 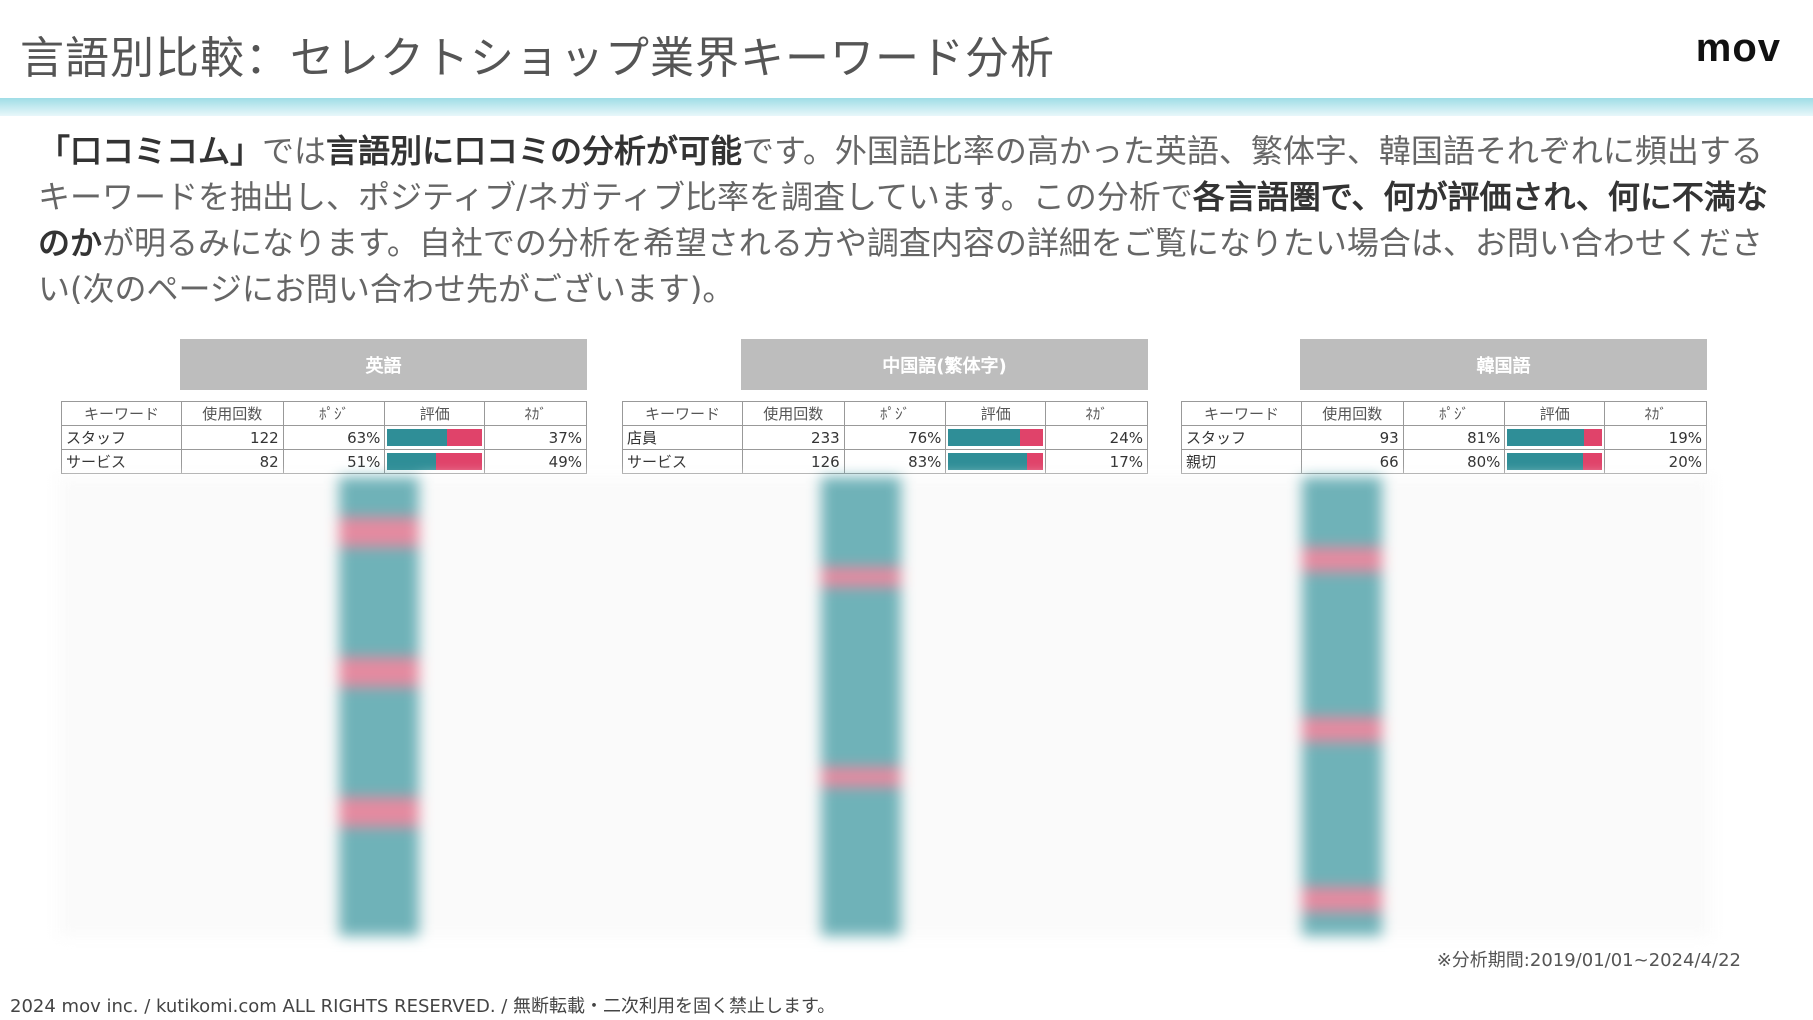 I want to click on count: 233, so click(x=793, y=437).